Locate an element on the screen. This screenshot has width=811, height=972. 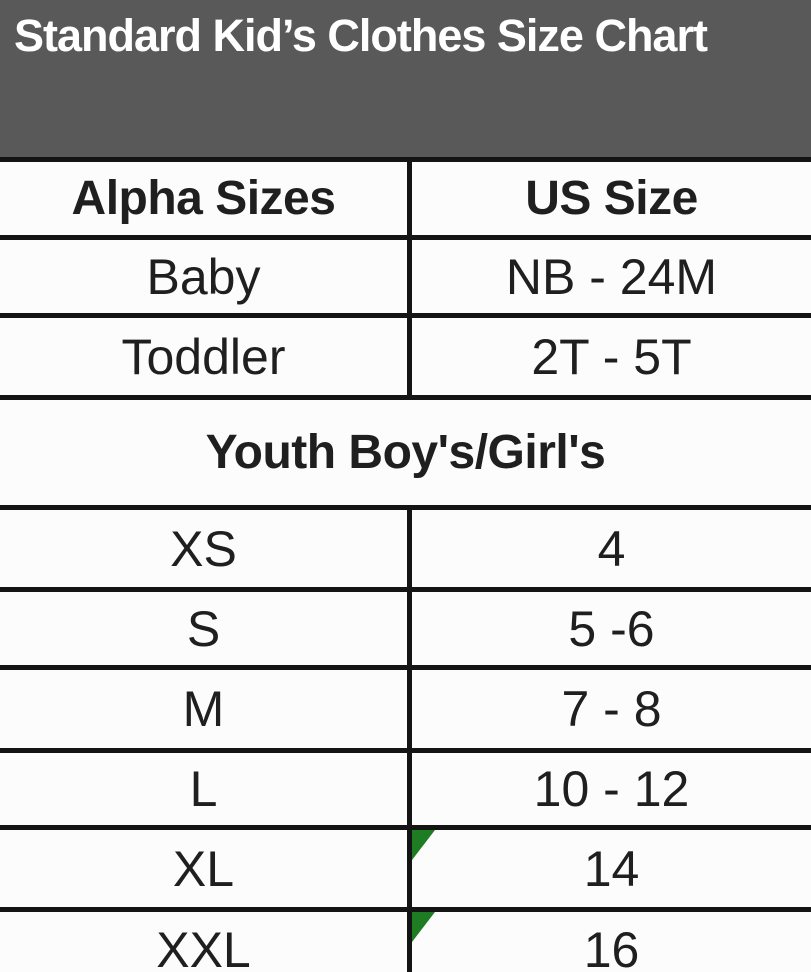
cell-us-xl: 14 is located at coordinates (611, 868).